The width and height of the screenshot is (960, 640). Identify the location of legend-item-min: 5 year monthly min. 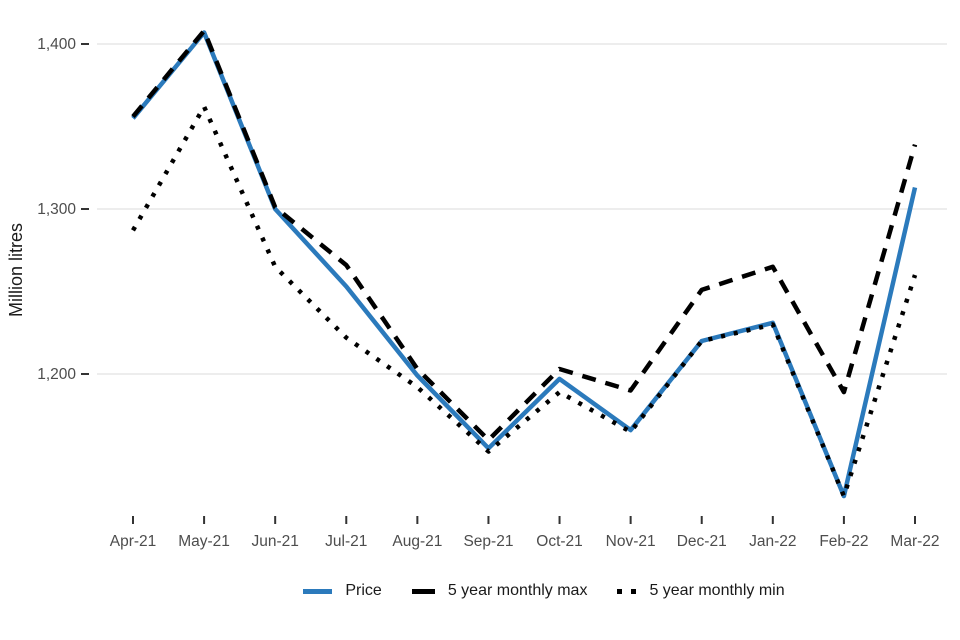
(701, 591).